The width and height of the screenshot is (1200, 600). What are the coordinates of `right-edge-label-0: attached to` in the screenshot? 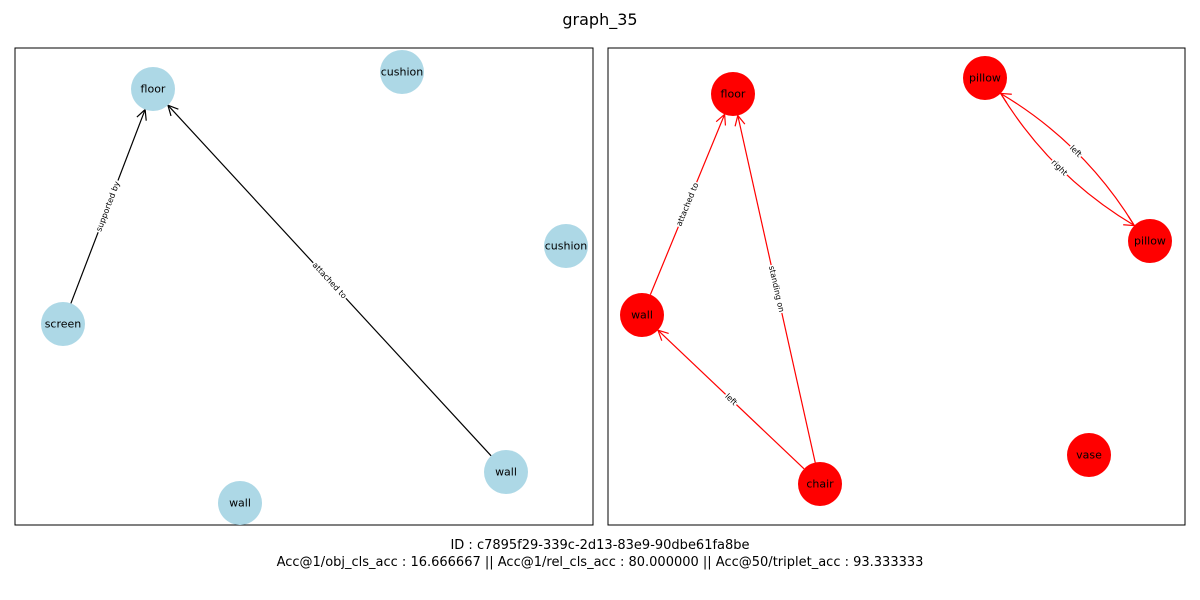 It's located at (688, 204).